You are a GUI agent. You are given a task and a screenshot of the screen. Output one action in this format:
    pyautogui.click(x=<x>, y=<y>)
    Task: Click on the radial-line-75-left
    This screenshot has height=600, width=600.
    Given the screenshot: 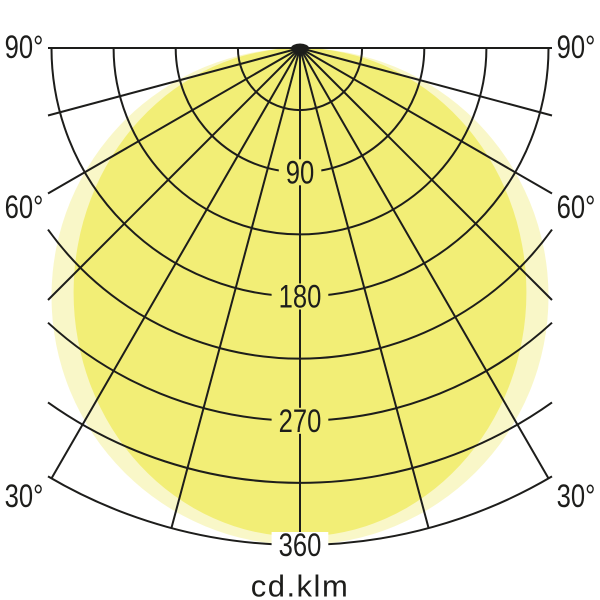 What is the action you would take?
    pyautogui.click(x=174, y=82)
    